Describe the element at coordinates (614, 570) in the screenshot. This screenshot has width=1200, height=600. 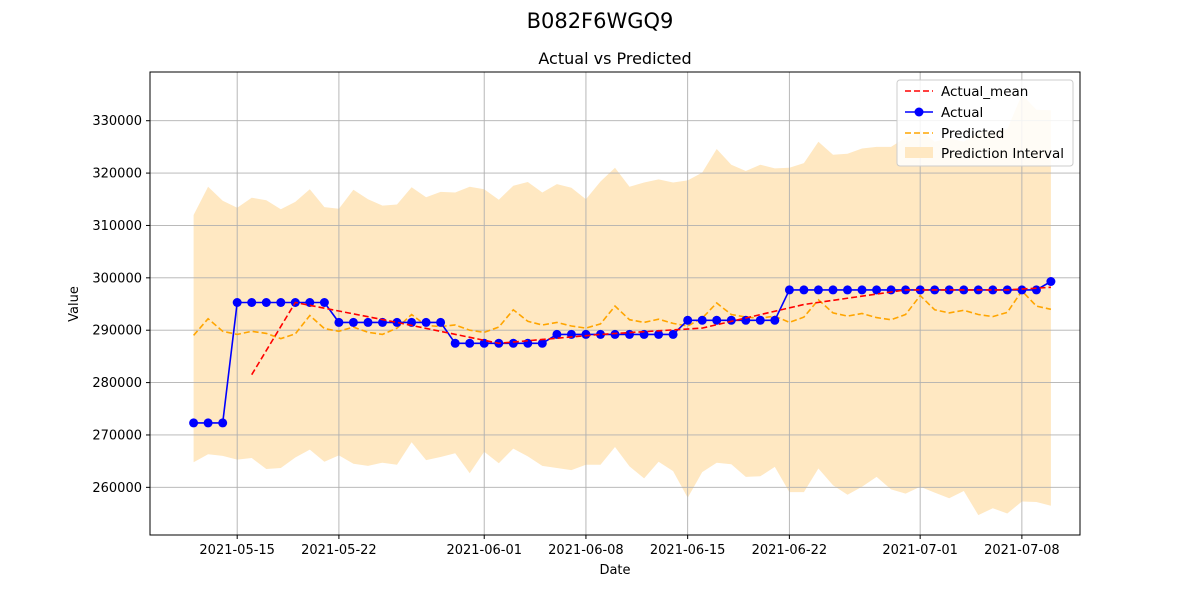
I see `x-axis-label: Date` at that location.